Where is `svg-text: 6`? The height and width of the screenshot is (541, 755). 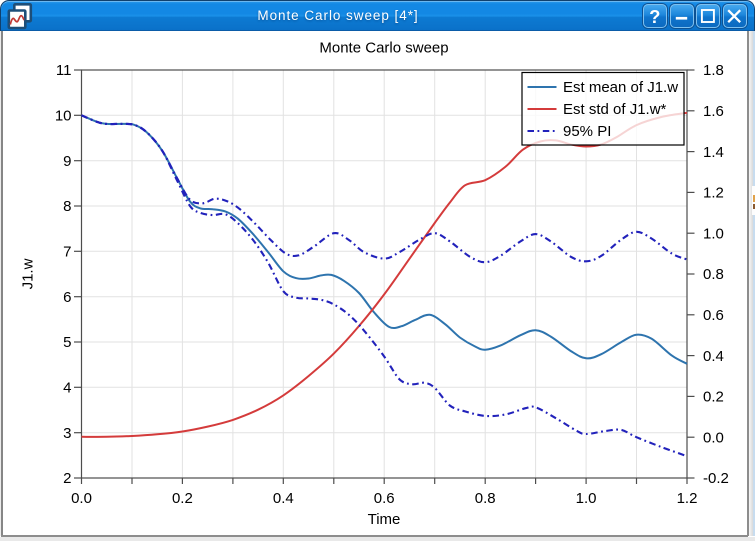 svg-text: 6 is located at coordinates (67, 297).